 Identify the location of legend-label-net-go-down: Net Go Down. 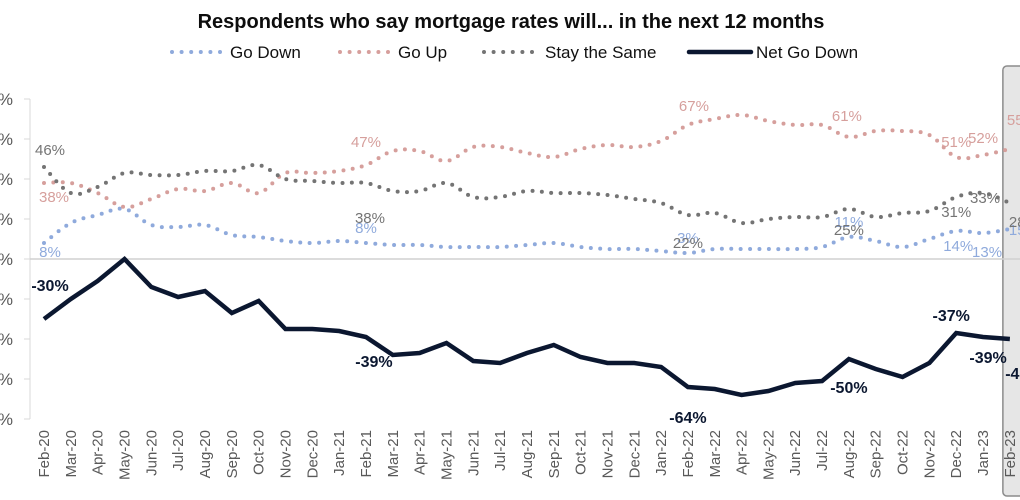
(807, 52).